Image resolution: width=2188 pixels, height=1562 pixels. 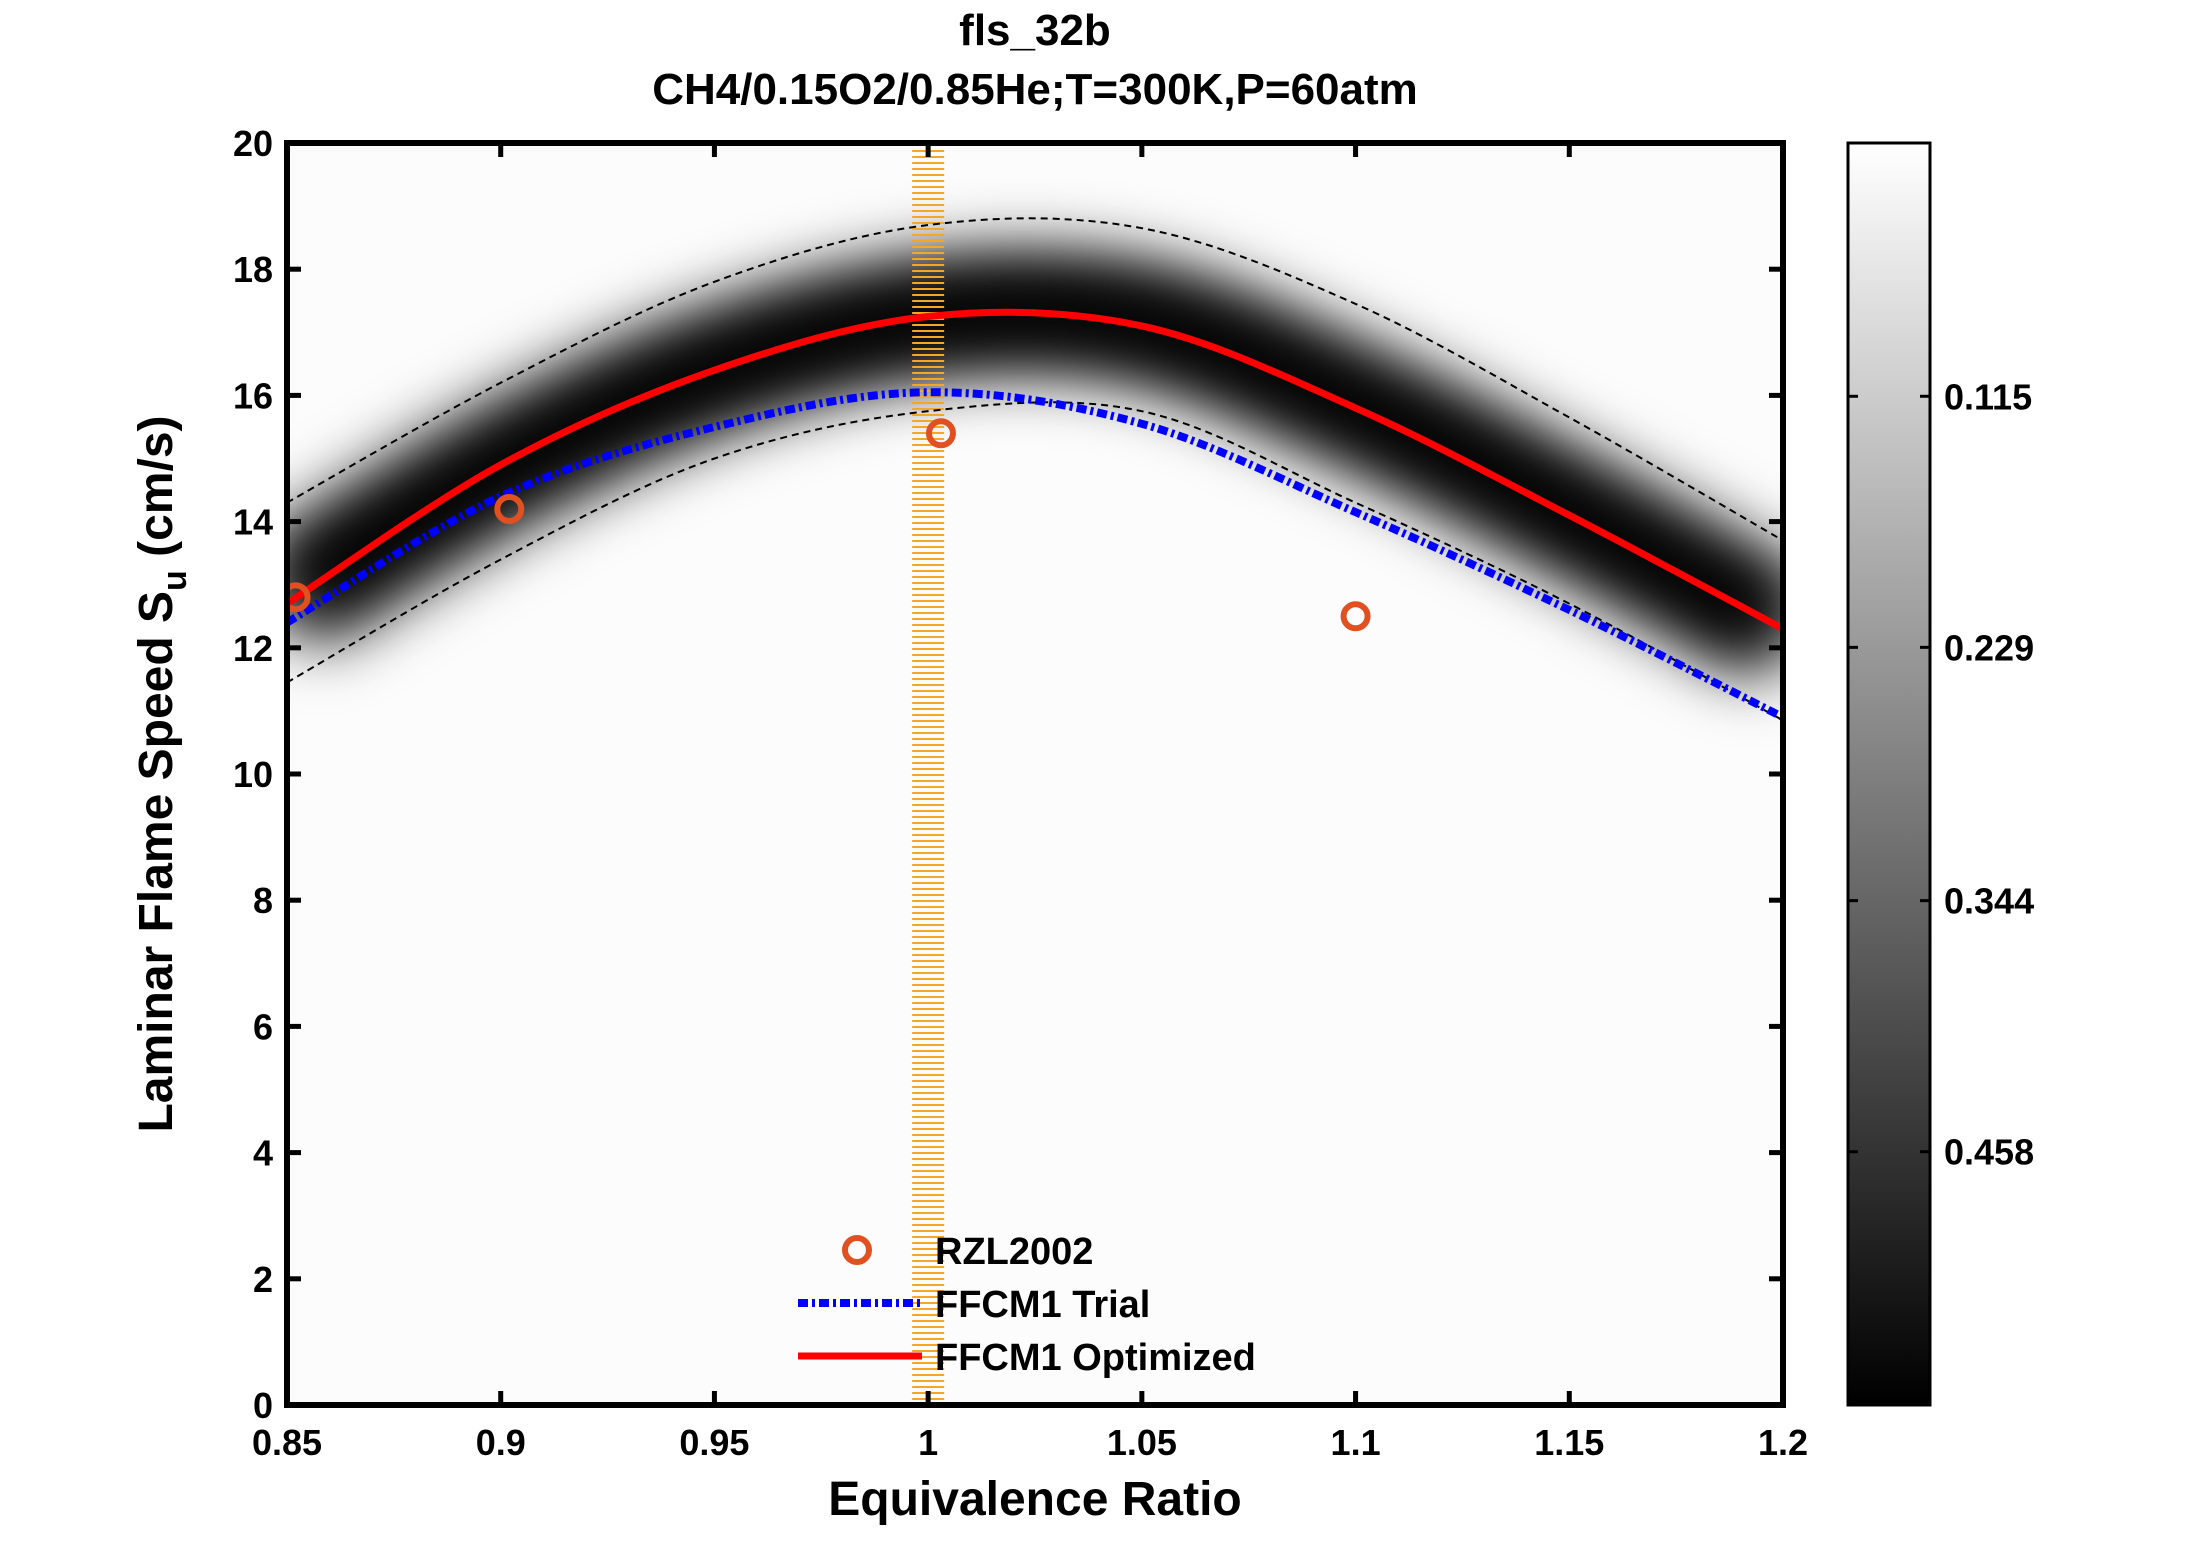 I want to click on colorbar-tick-label: 0.344, so click(x=1989, y=901).